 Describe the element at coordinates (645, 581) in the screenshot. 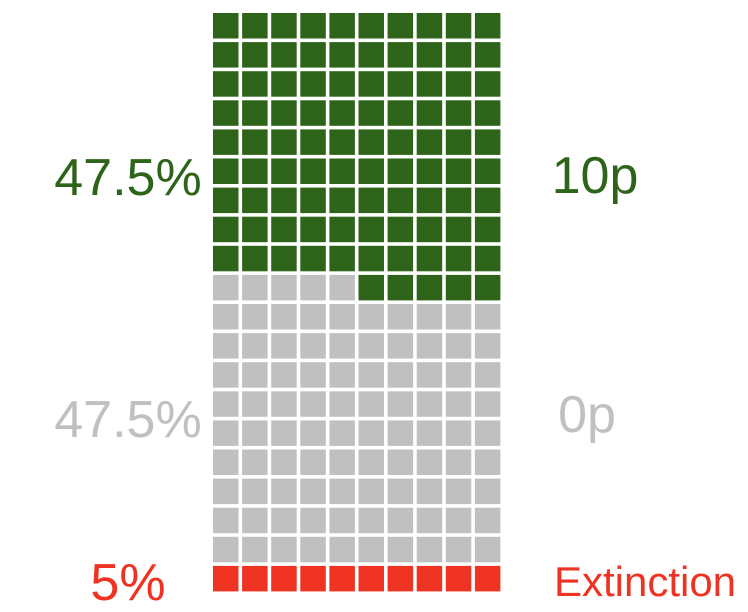

I see `outcome-label-extinction: Extinction` at that location.